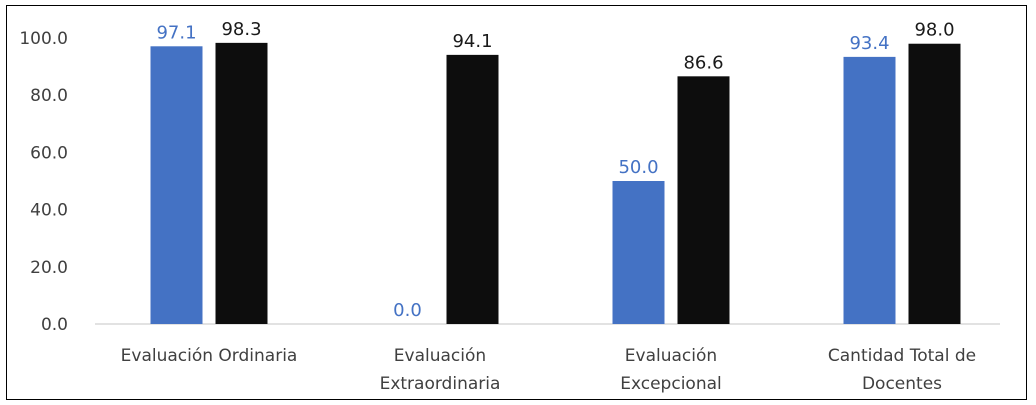  Describe the element at coordinates (869, 43) in the screenshot. I see `data-label-series-1: 93.4` at that location.